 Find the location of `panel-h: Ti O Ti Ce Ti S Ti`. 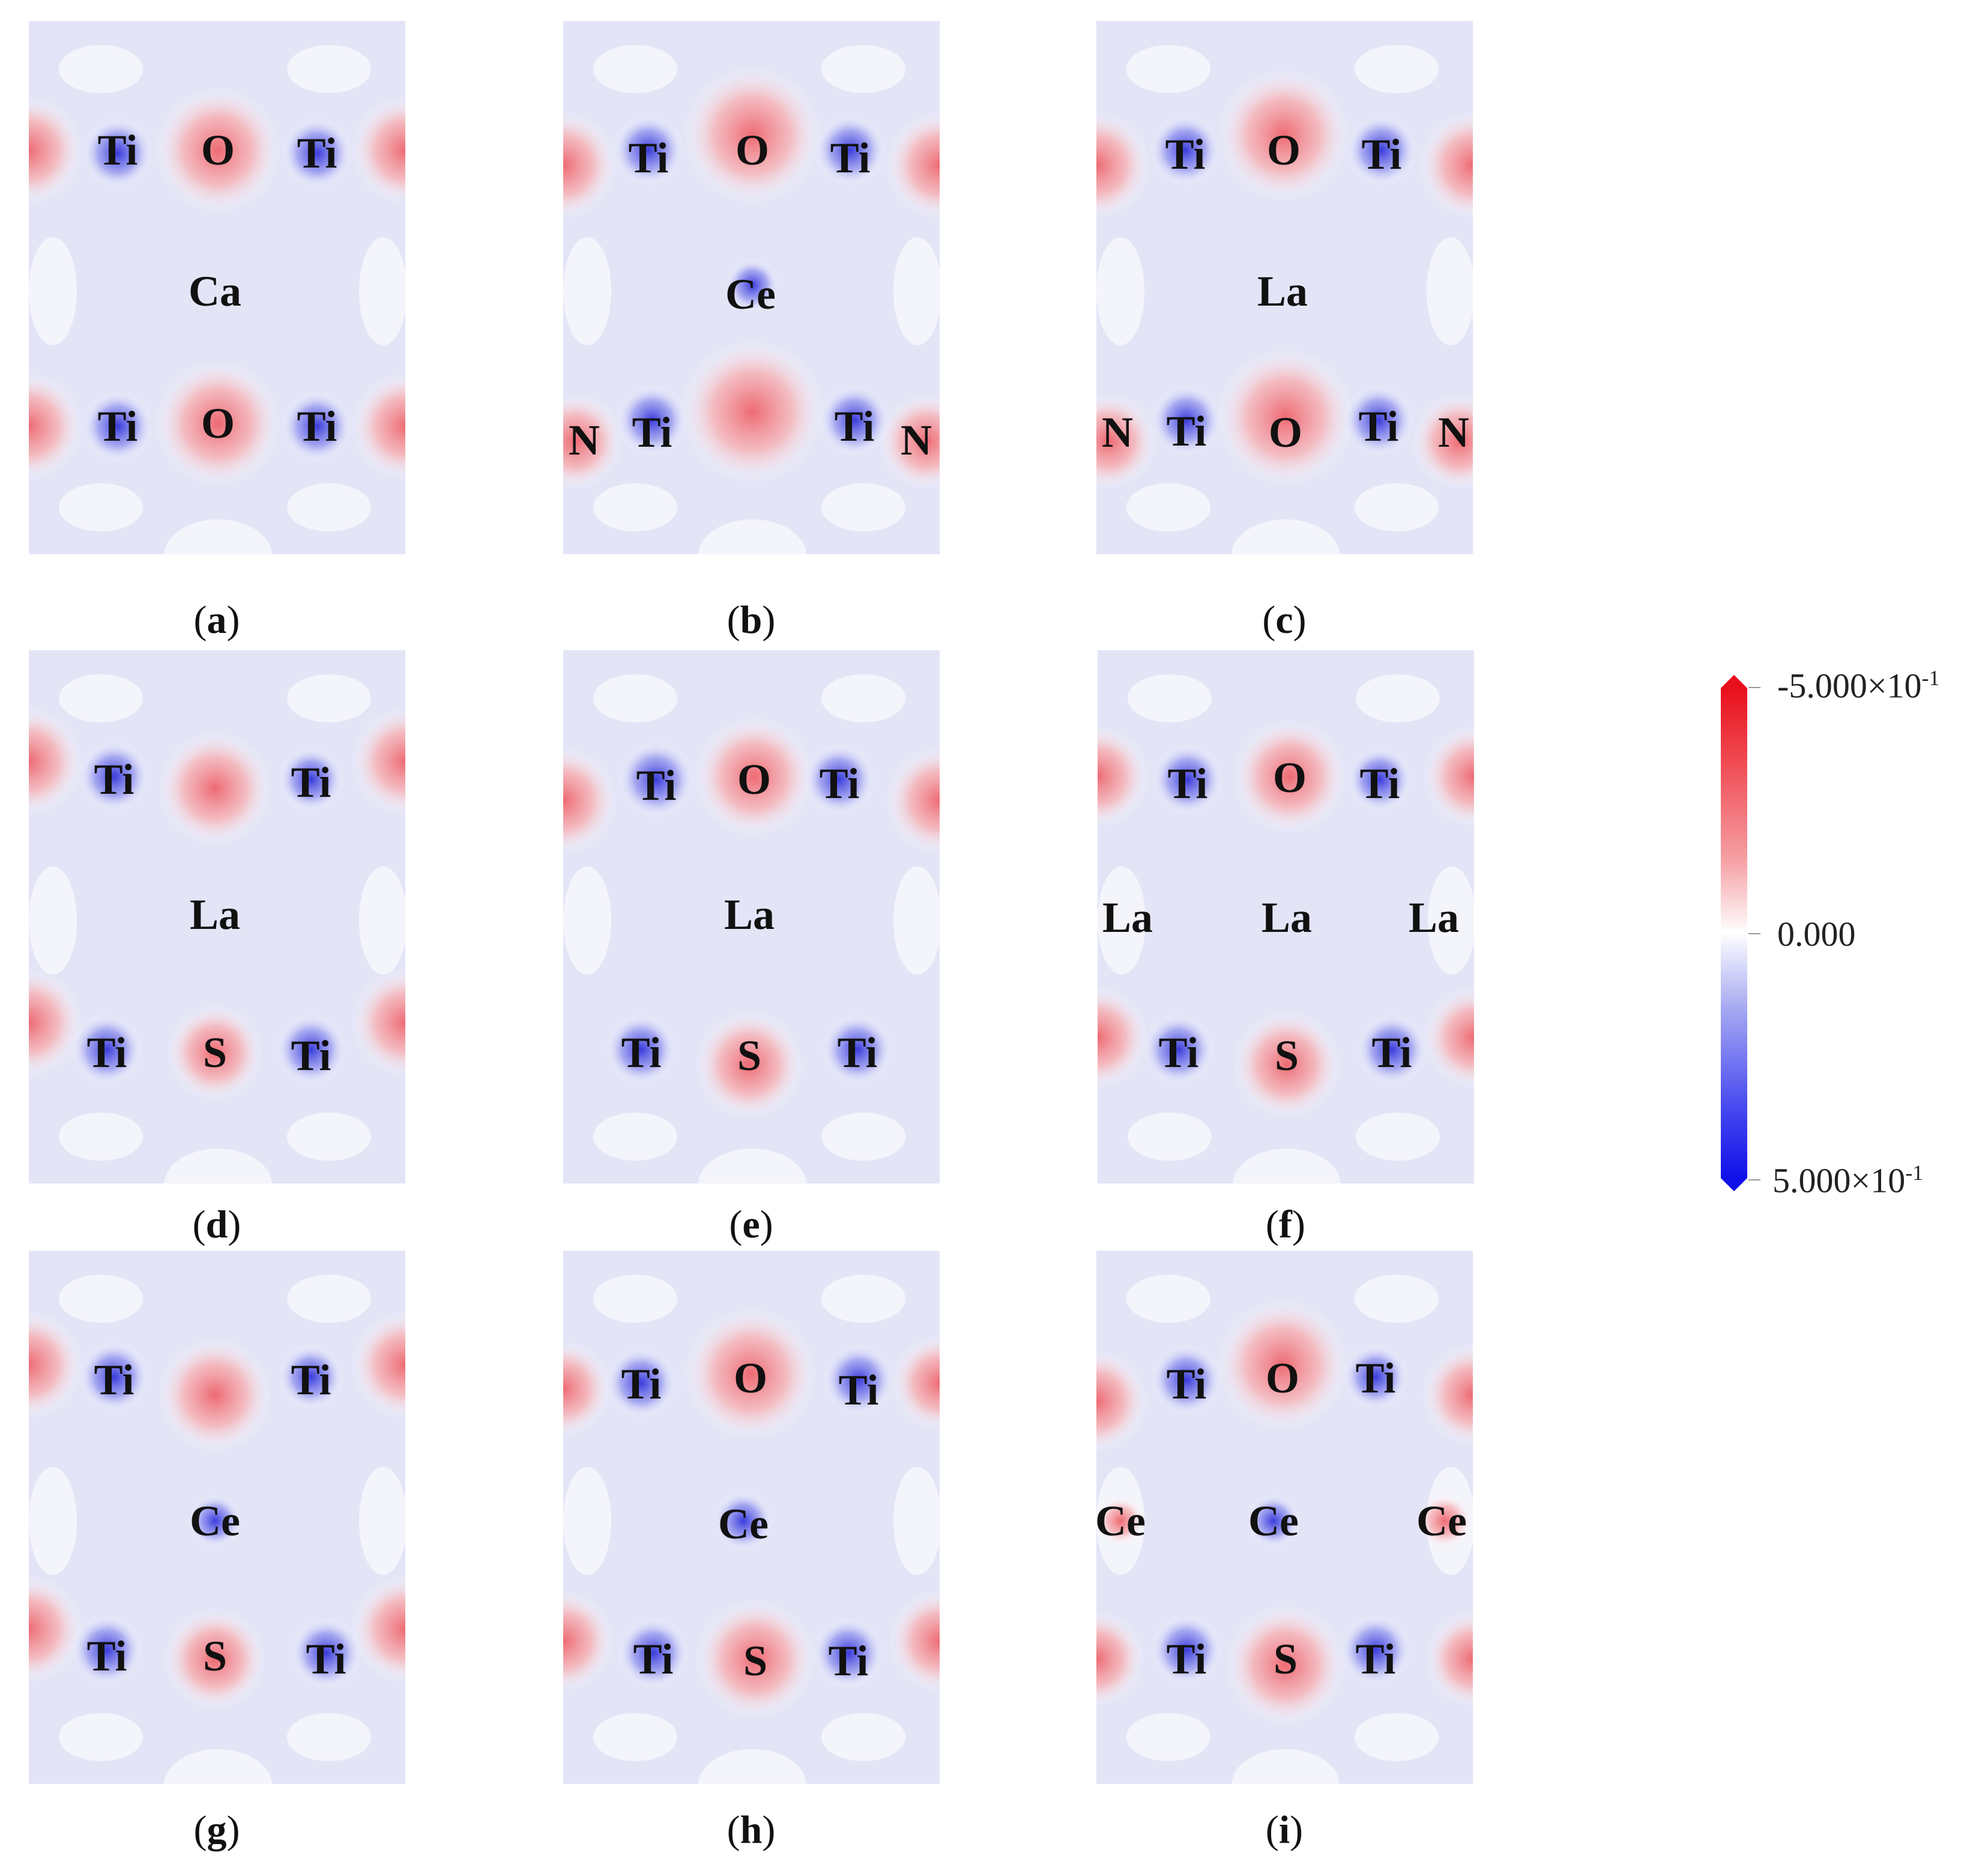

panel-h: Ti O Ti Ce Ti S Ti is located at coordinates (751, 1517).